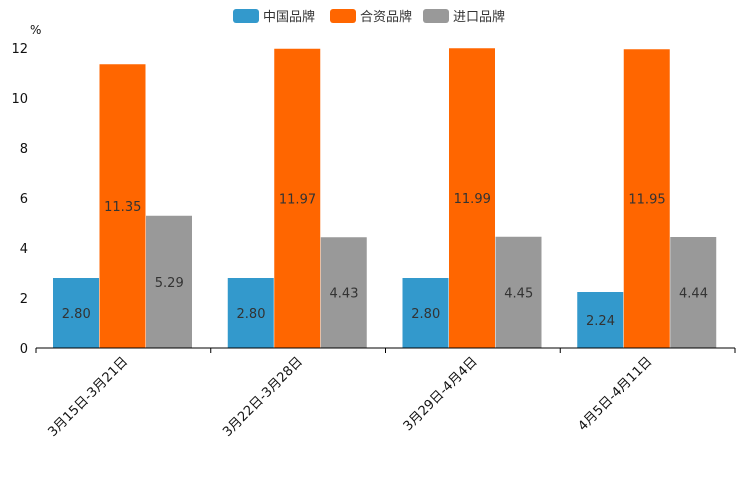 Image resolution: width=744 pixels, height=496 pixels. I want to click on bar-series2-cat3, so click(472, 198).